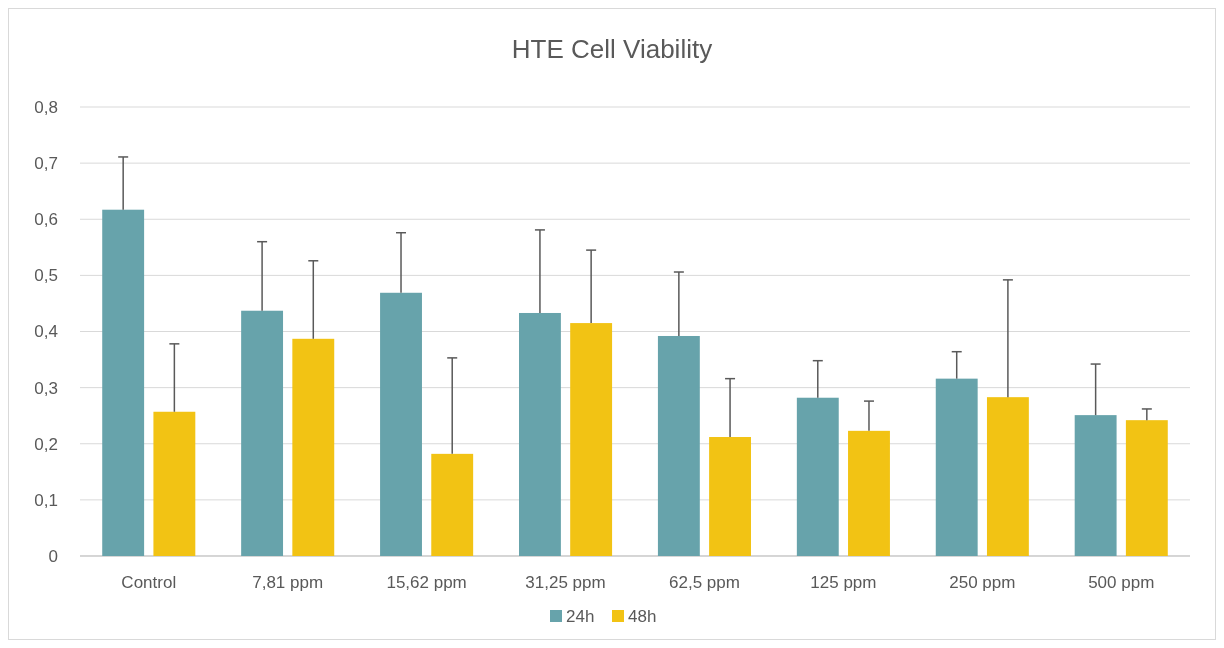 The width and height of the screenshot is (1224, 648). What do you see at coordinates (46, 332) in the screenshot?
I see `y-tick-label: 0,4` at bounding box center [46, 332].